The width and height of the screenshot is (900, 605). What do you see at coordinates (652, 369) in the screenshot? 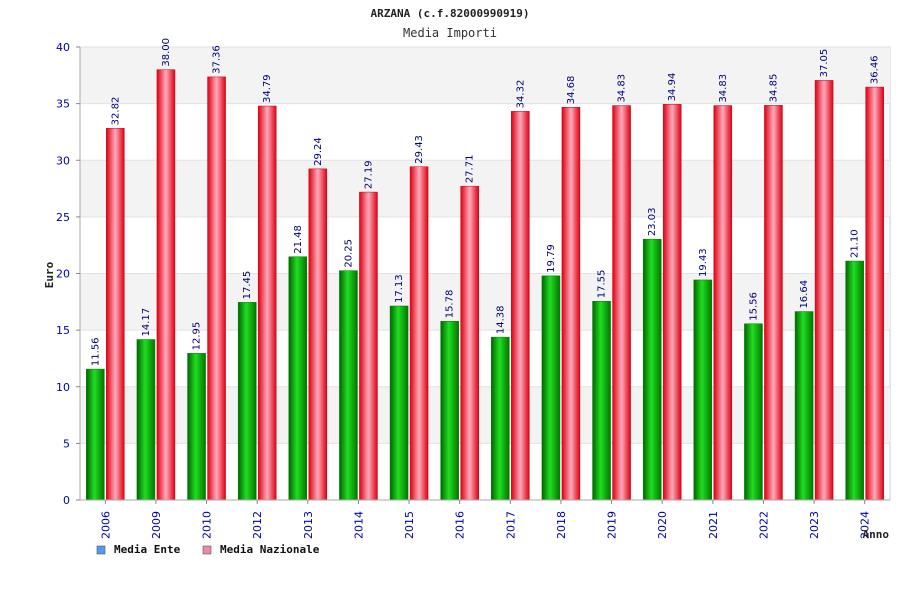
I see `bar-media-ente-2020` at bounding box center [652, 369].